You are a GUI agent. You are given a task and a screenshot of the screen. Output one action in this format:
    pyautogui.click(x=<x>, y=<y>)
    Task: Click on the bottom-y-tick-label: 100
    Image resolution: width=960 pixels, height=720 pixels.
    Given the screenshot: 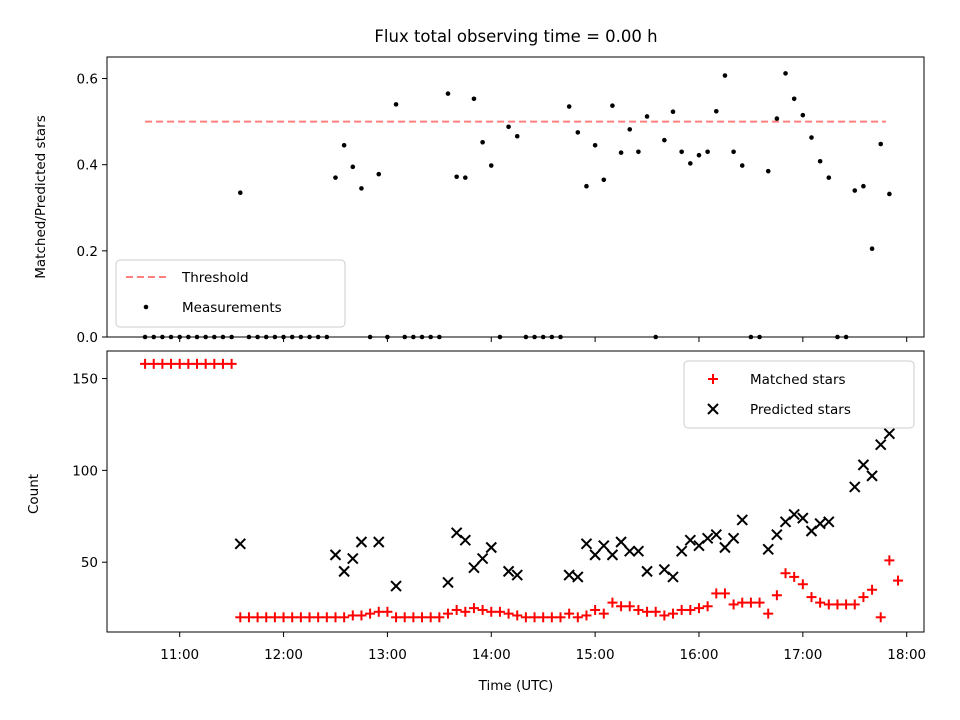 What is the action you would take?
    pyautogui.click(x=85, y=471)
    